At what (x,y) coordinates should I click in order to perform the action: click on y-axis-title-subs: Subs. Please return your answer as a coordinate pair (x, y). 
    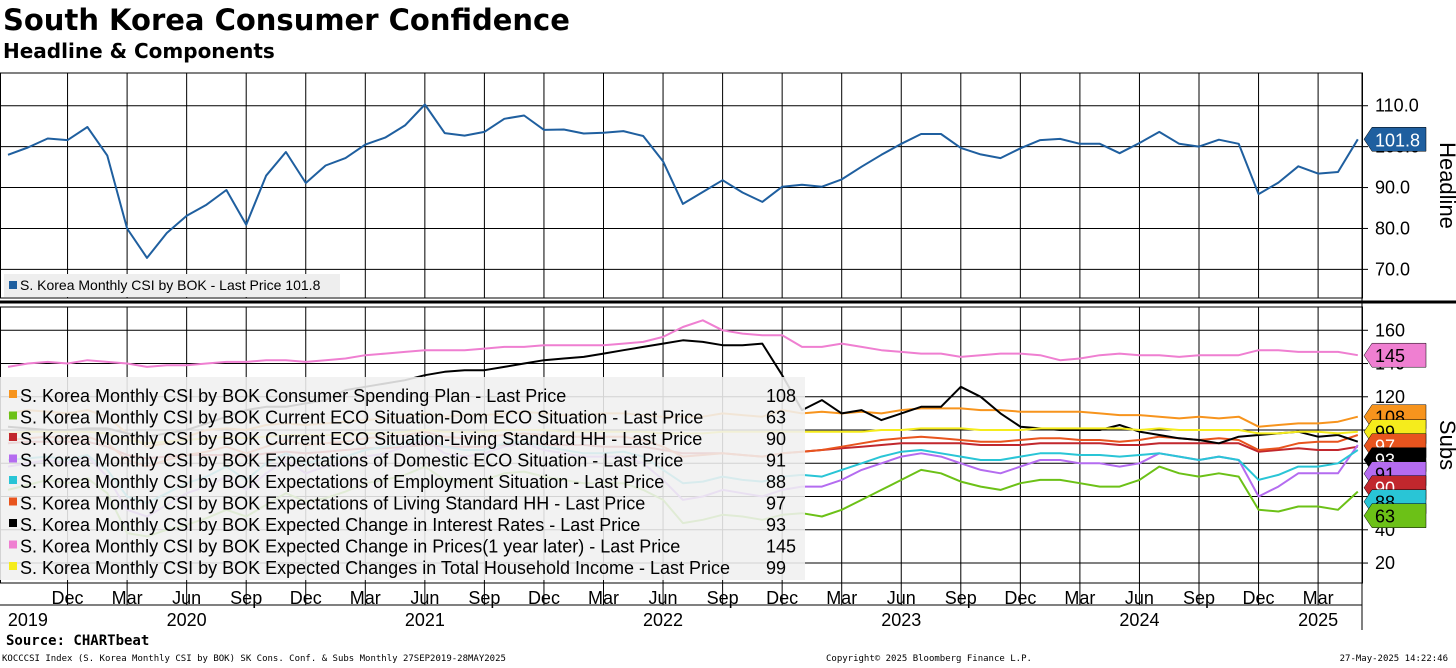
    Looking at the image, I should click on (1445, 445).